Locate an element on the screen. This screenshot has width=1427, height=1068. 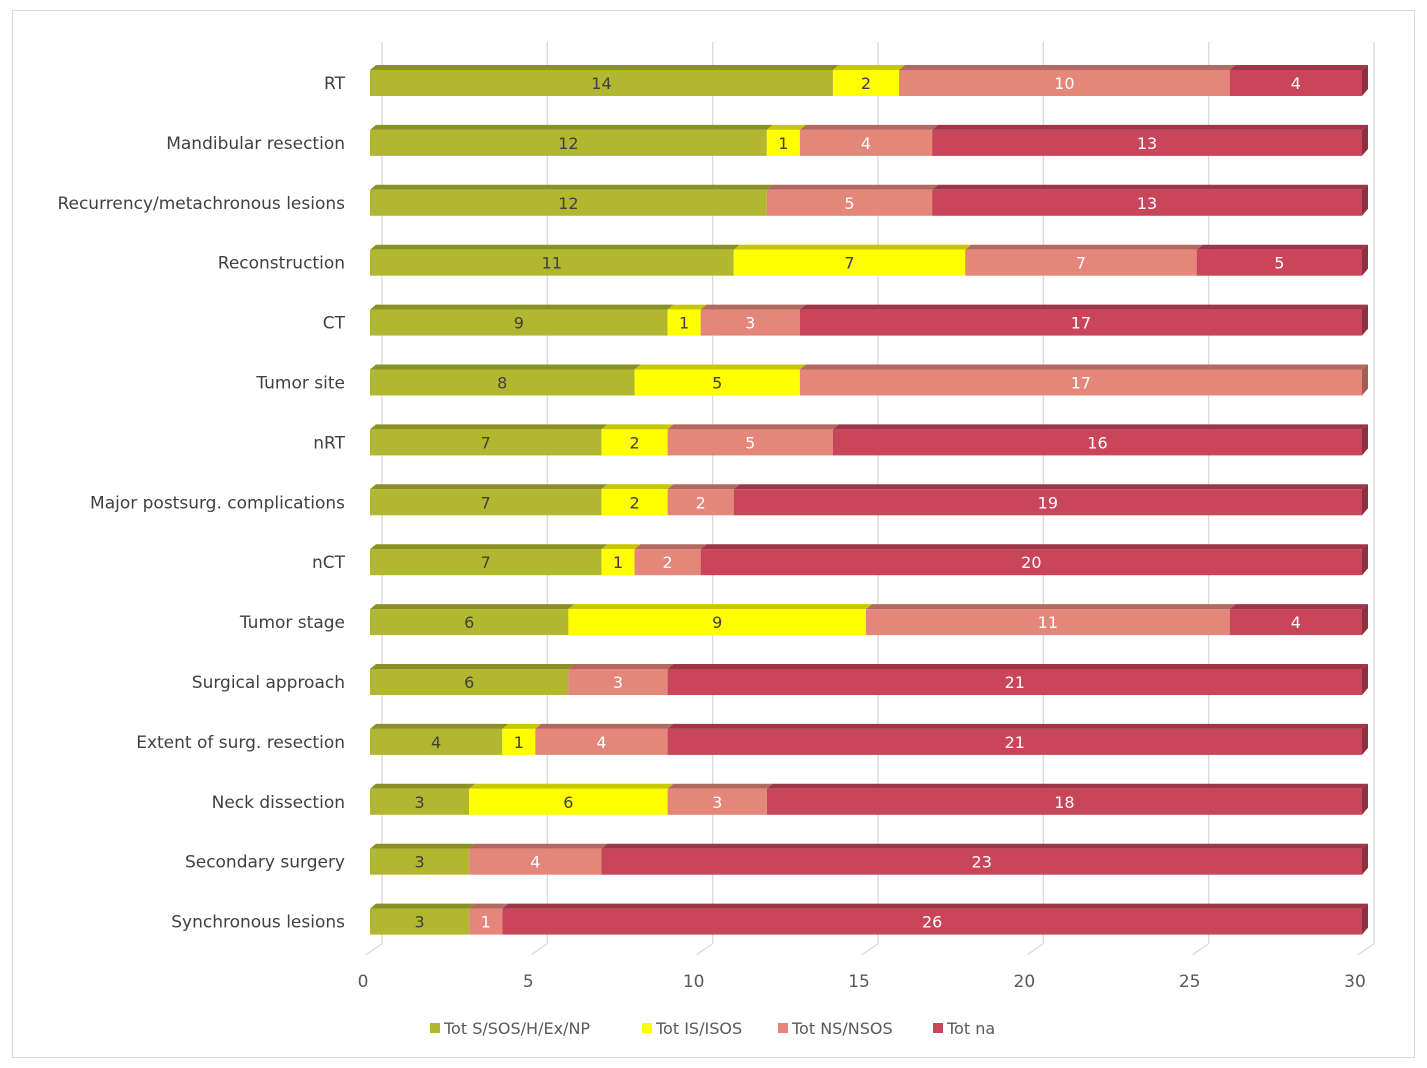
data-label: 19 is located at coordinates (1048, 502).